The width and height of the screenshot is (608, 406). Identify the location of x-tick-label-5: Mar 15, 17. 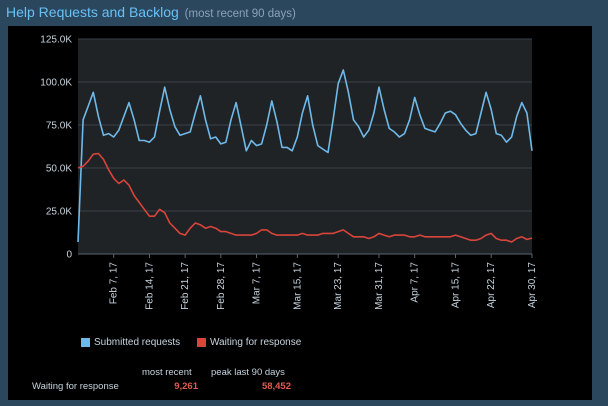
(297, 286).